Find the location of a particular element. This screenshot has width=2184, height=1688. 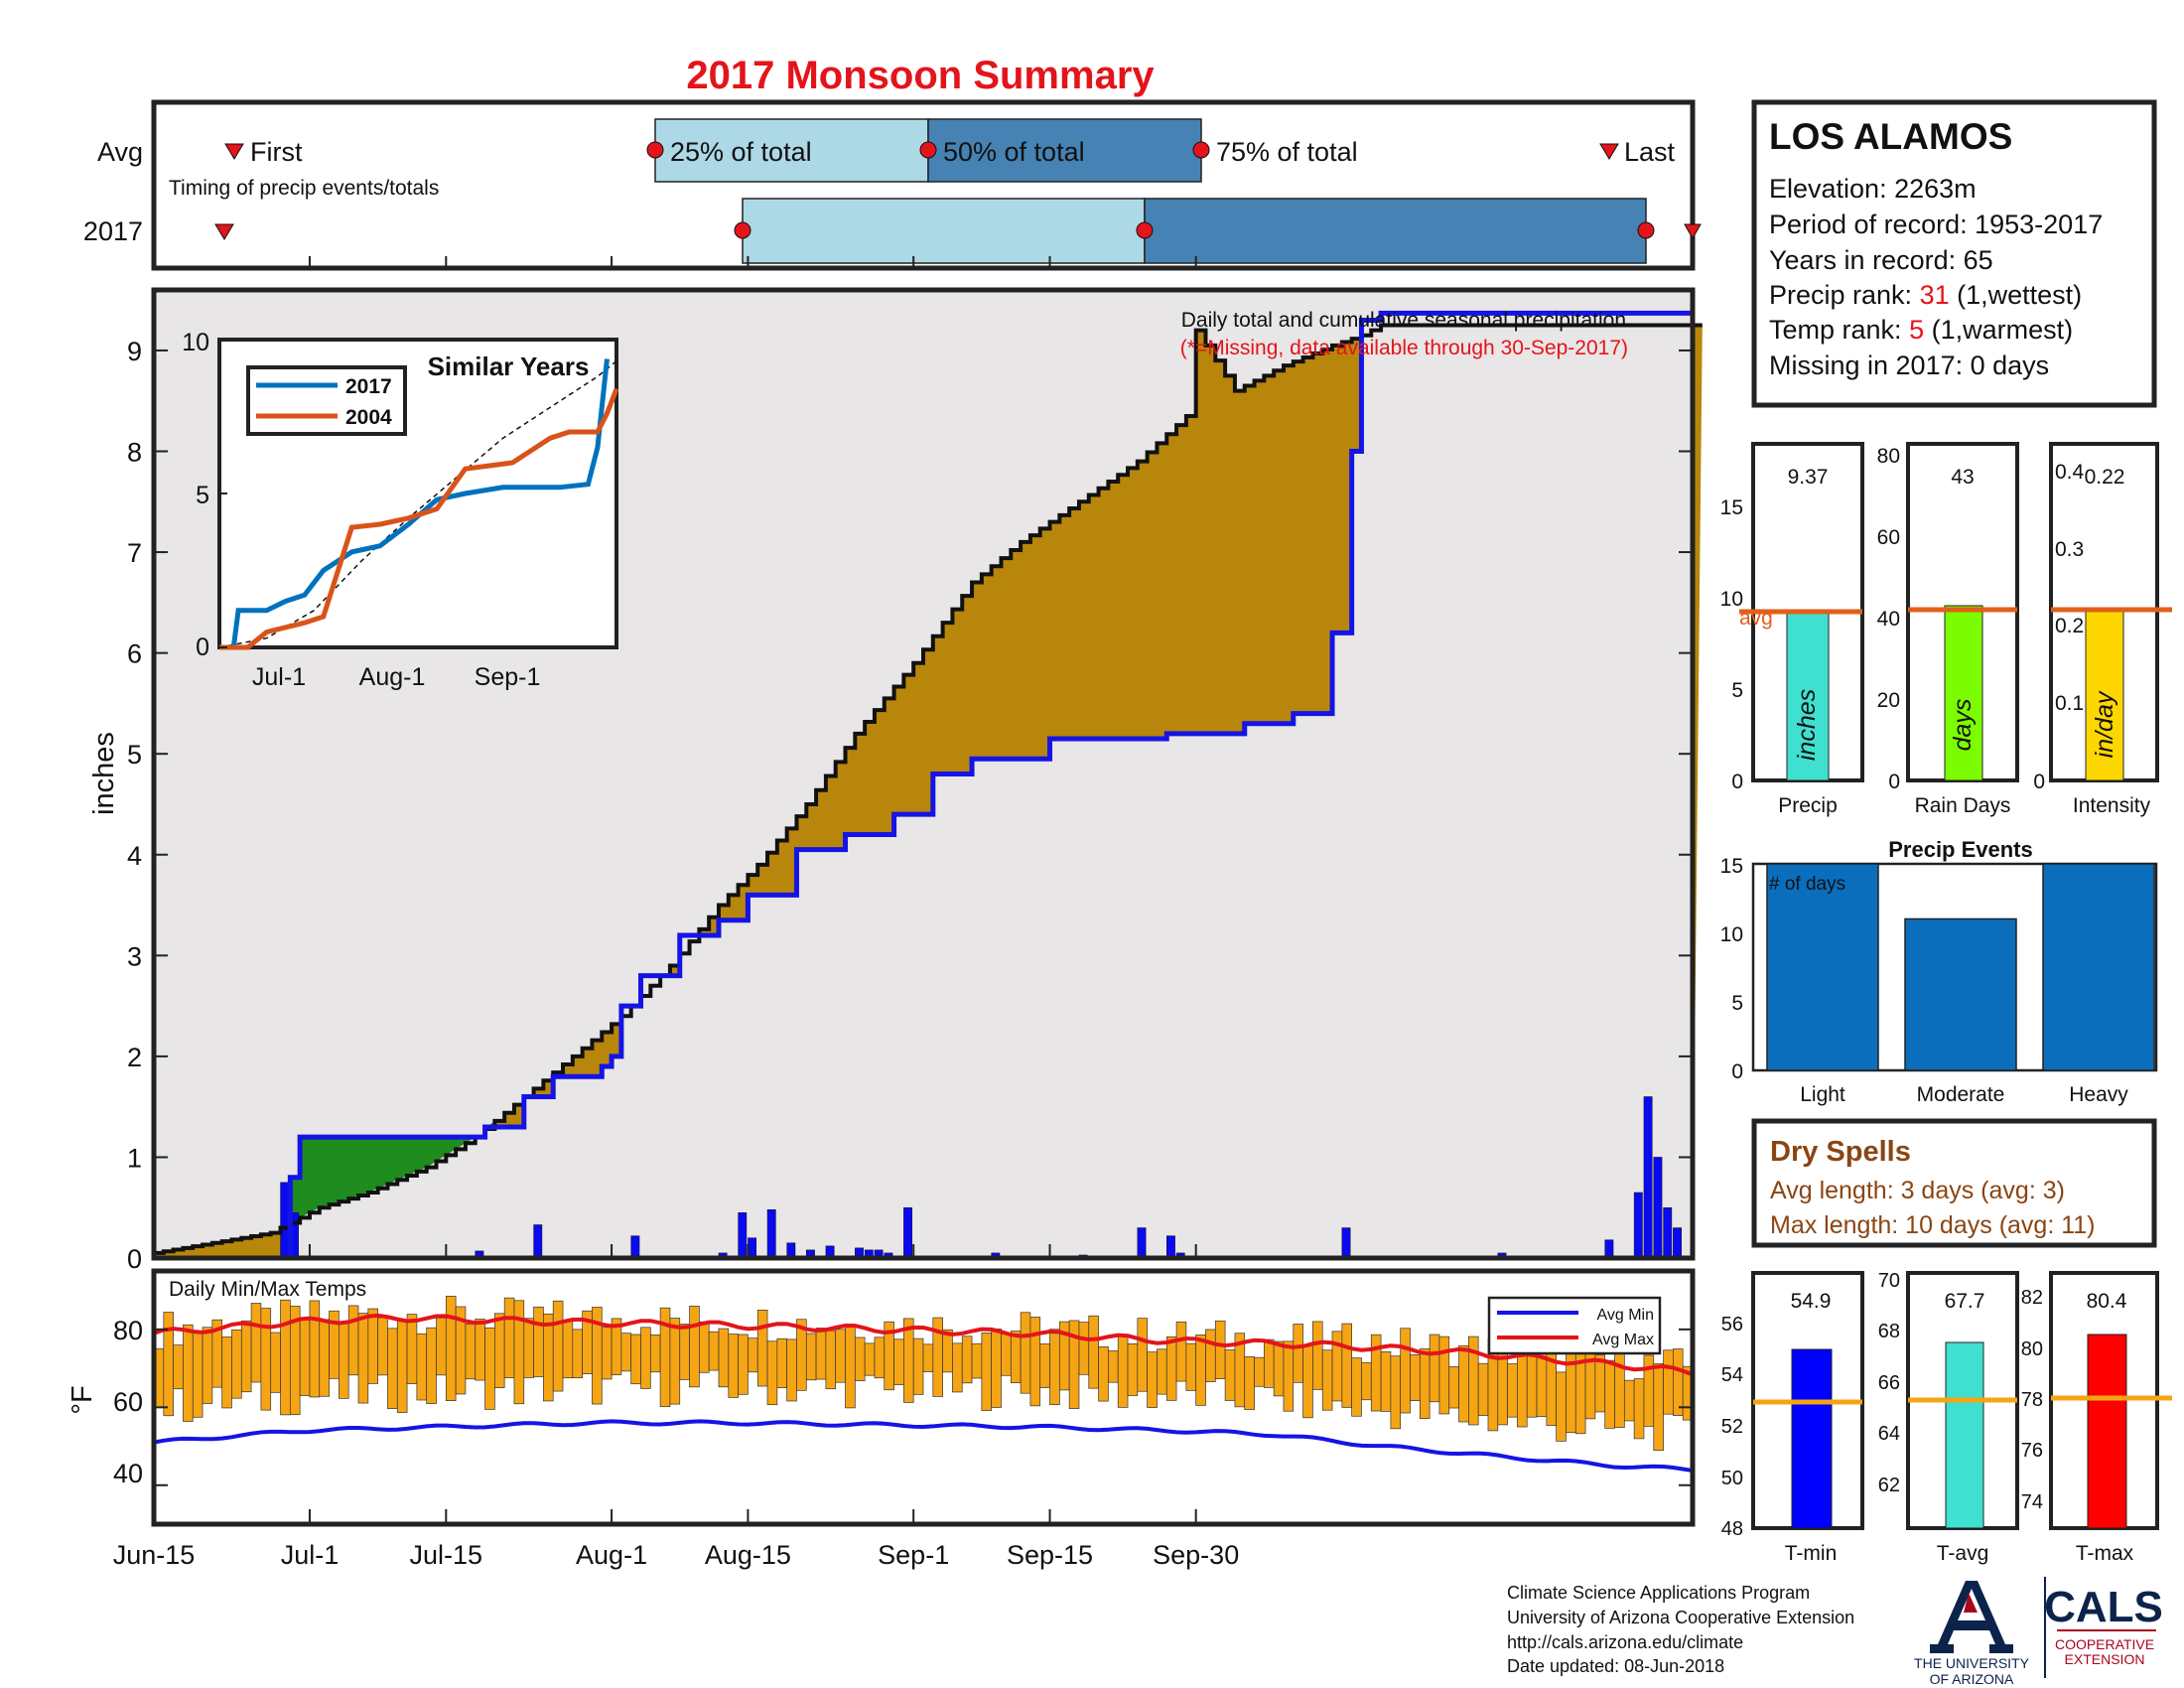

station-precip-rank: Precip rank: 31 (1,wettest) is located at coordinates (1925, 295).